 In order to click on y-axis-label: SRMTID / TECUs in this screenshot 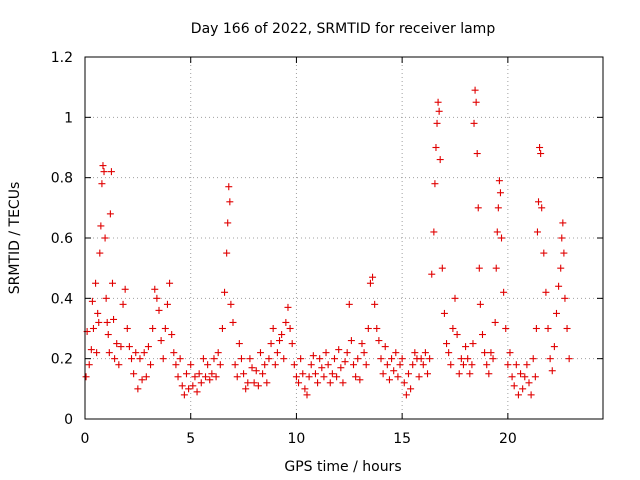, I will do `click(15, 238)`.